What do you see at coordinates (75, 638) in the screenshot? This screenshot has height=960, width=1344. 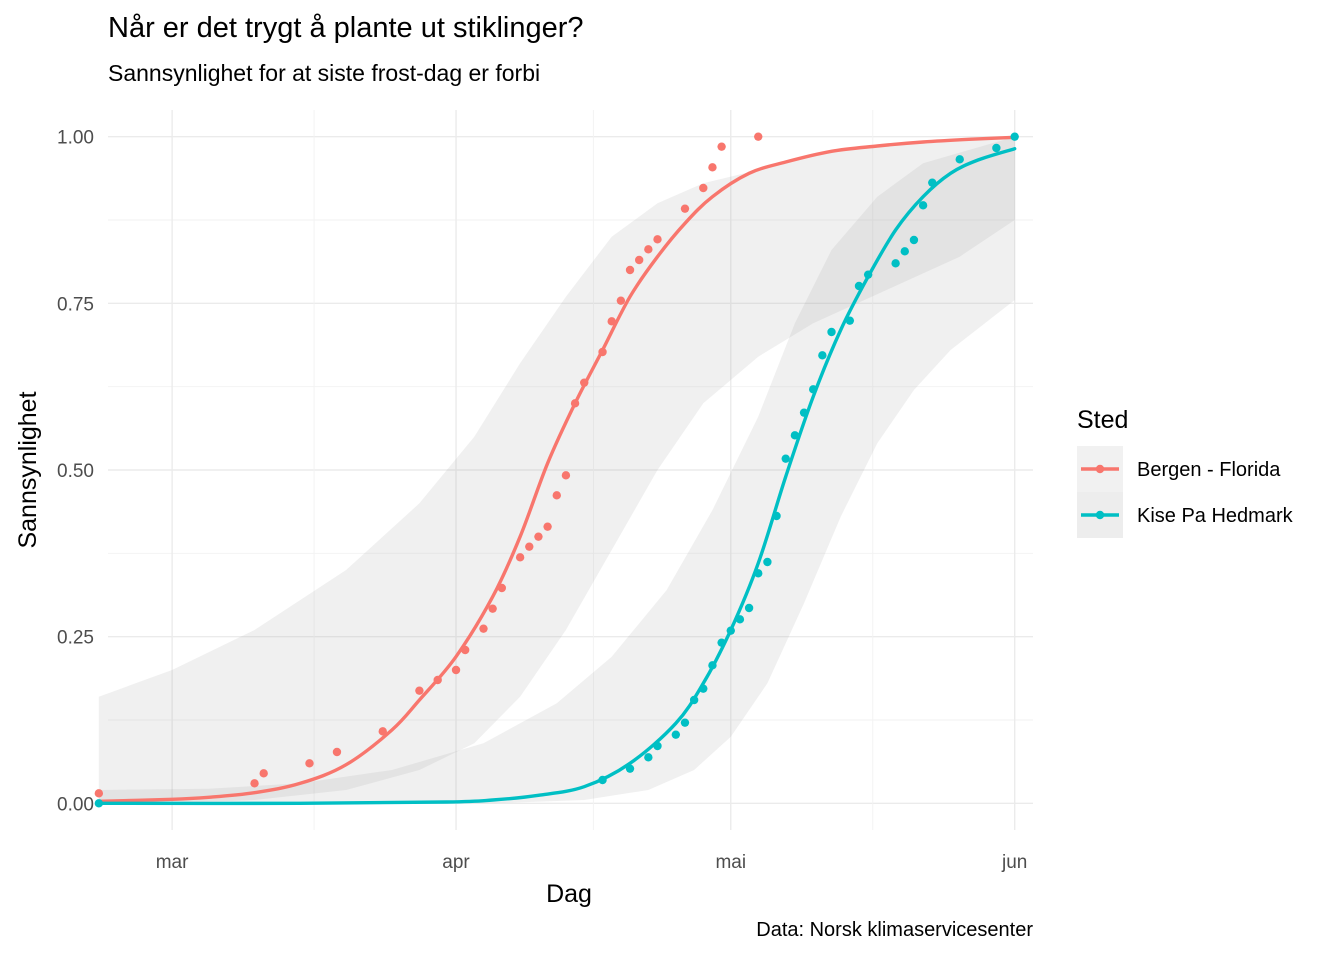 I see `y-tick-label: 0.25` at bounding box center [75, 638].